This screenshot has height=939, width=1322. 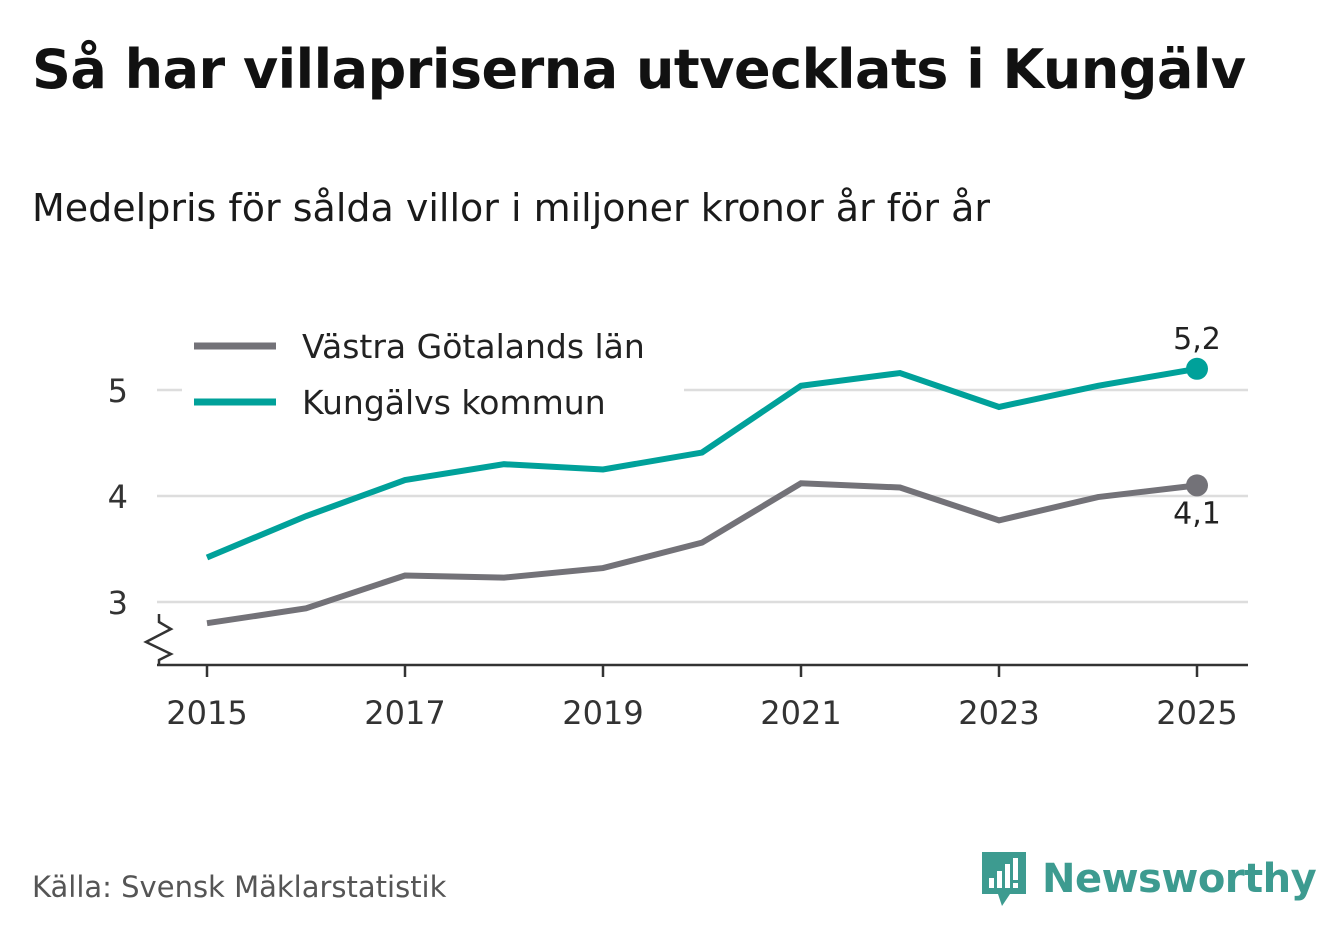 I want to click on x-tick-label: 2015, so click(x=206, y=713).